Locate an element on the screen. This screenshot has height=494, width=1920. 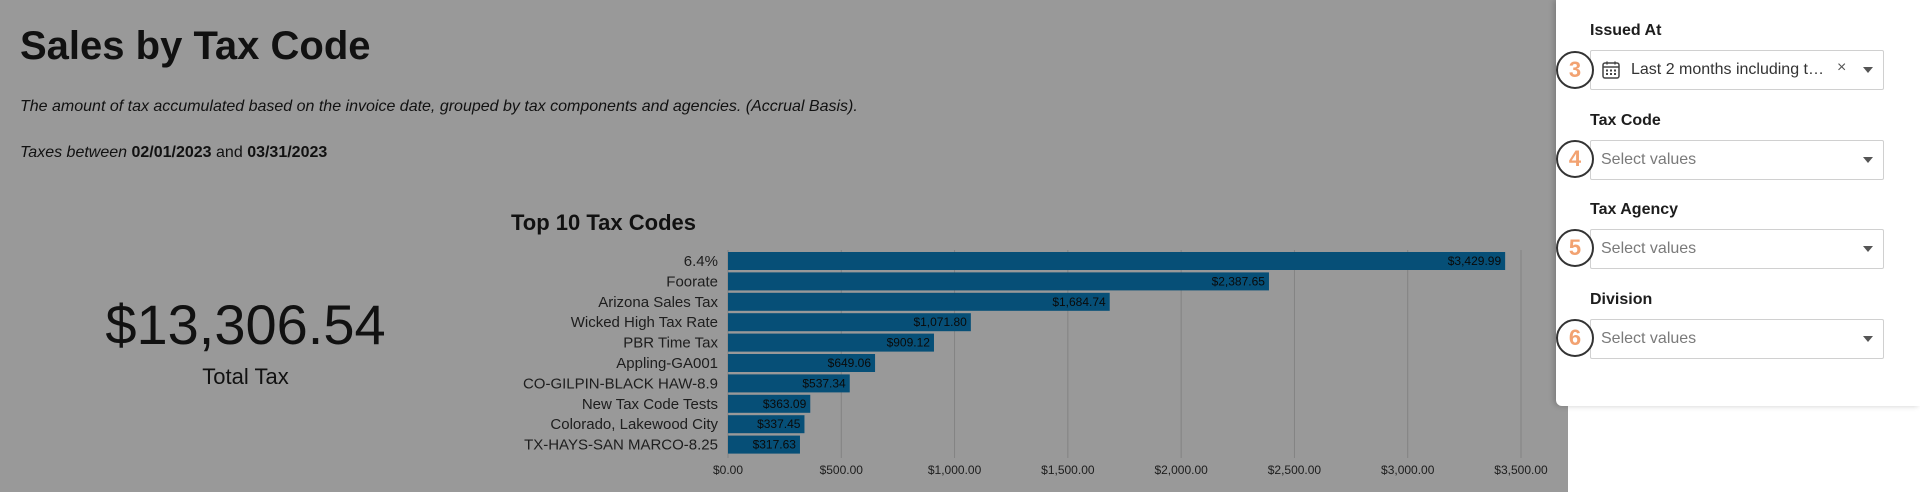
data-label: $2,387.65 is located at coordinates (1239, 281).